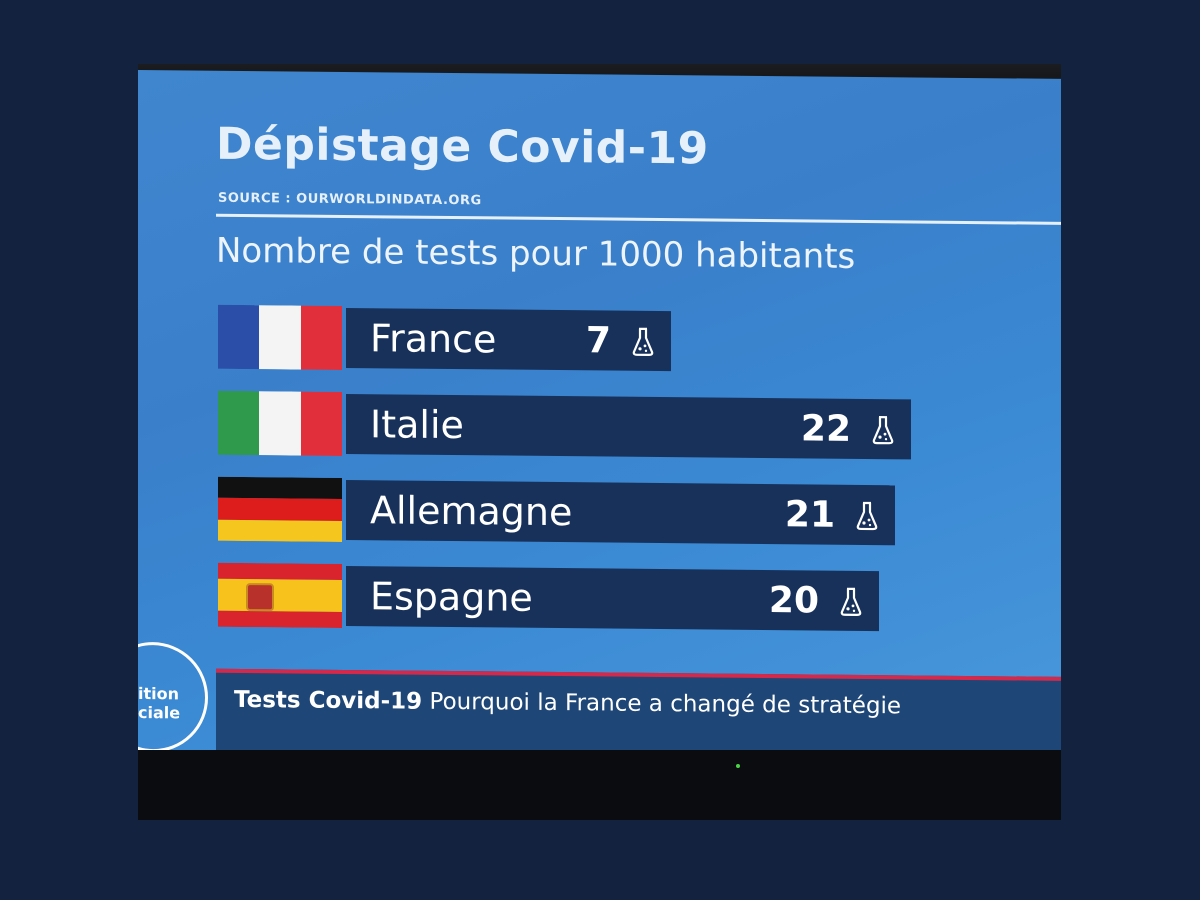  I want to click on channel-logo-text: ition ciale, so click(159, 703).